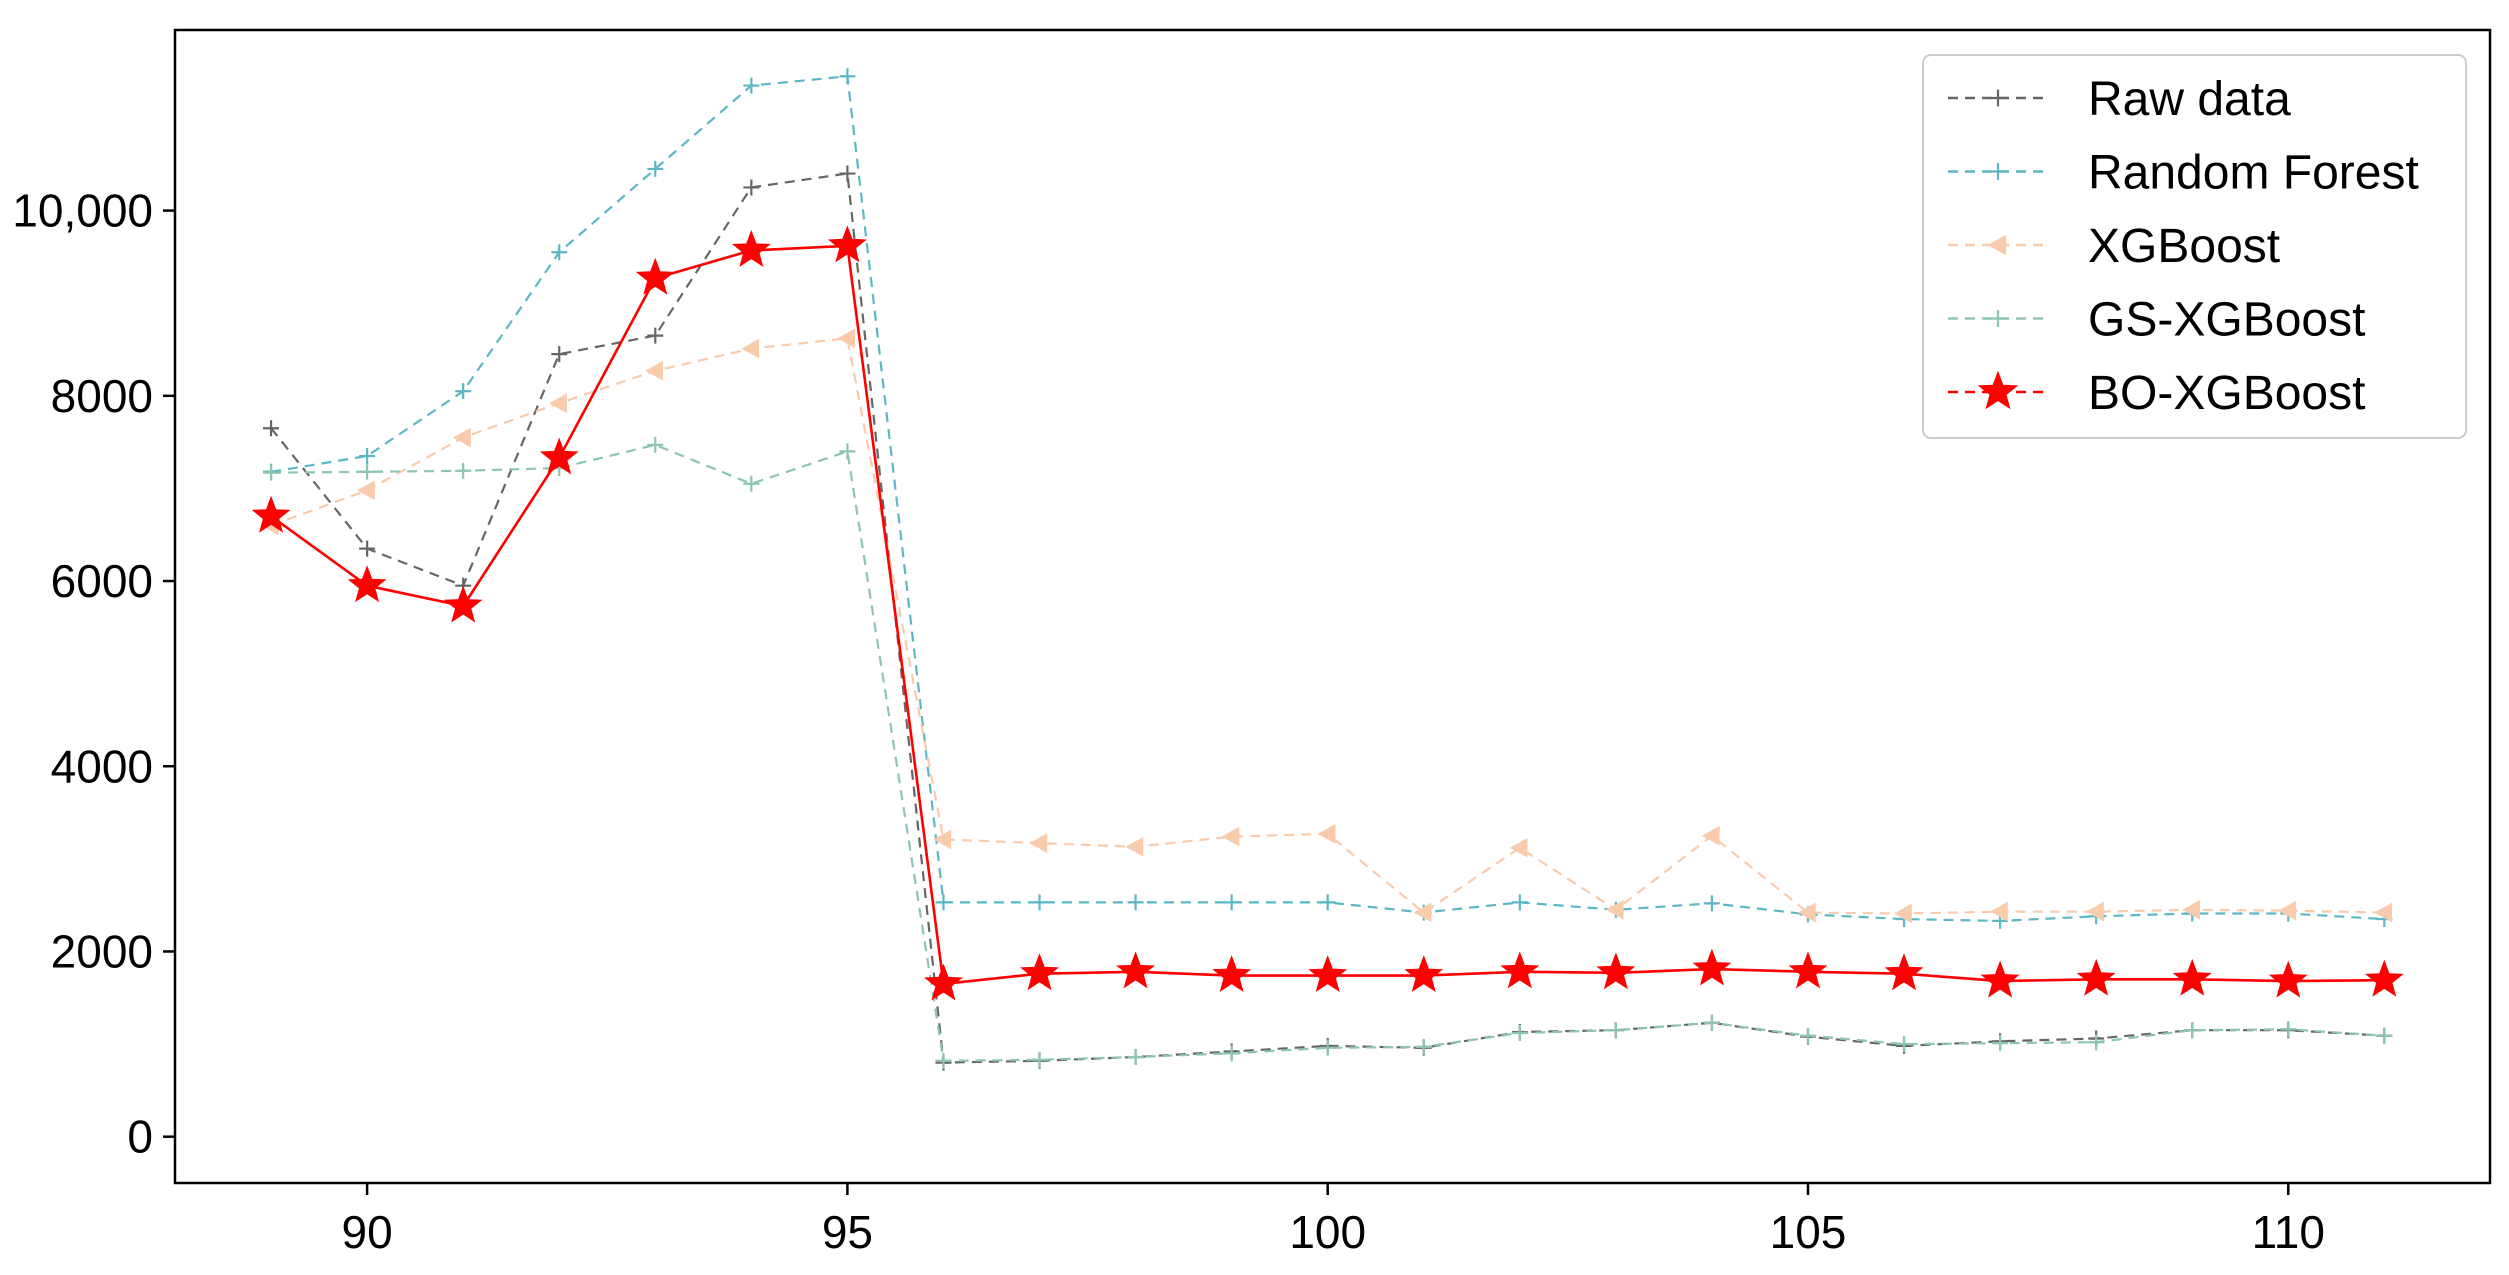  Describe the element at coordinates (102, 766) in the screenshot. I see `y-tick-label: 4000` at that location.